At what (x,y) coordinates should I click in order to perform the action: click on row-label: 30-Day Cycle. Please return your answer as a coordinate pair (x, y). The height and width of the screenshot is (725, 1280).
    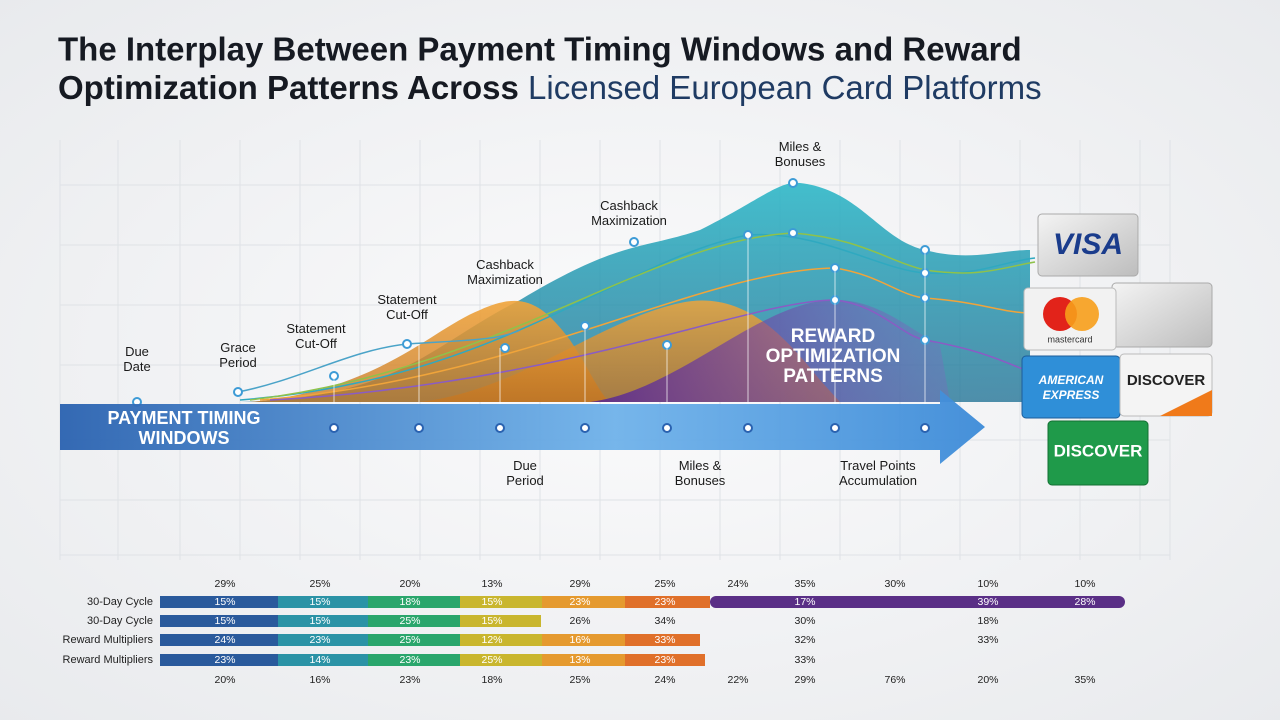
    Looking at the image, I should click on (120, 621).